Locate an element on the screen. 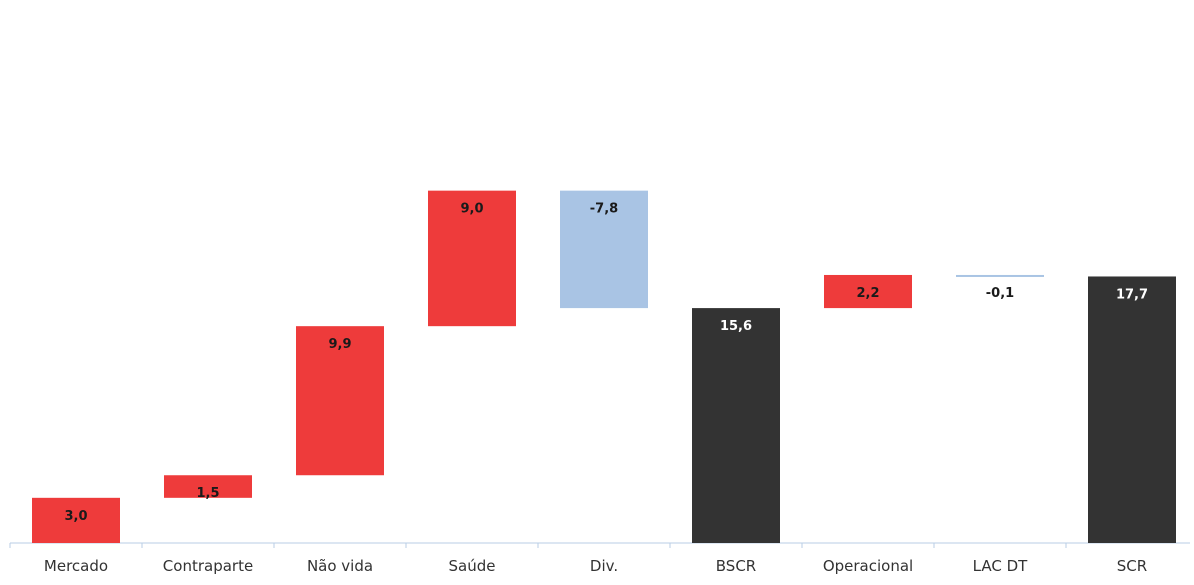  data-label: 15,6 is located at coordinates (736, 326).